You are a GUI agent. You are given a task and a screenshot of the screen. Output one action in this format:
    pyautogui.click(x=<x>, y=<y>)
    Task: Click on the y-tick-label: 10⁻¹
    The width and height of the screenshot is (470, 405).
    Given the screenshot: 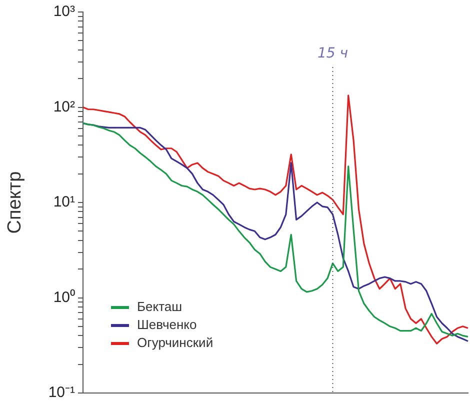 What is the action you would take?
    pyautogui.click(x=61, y=393)
    